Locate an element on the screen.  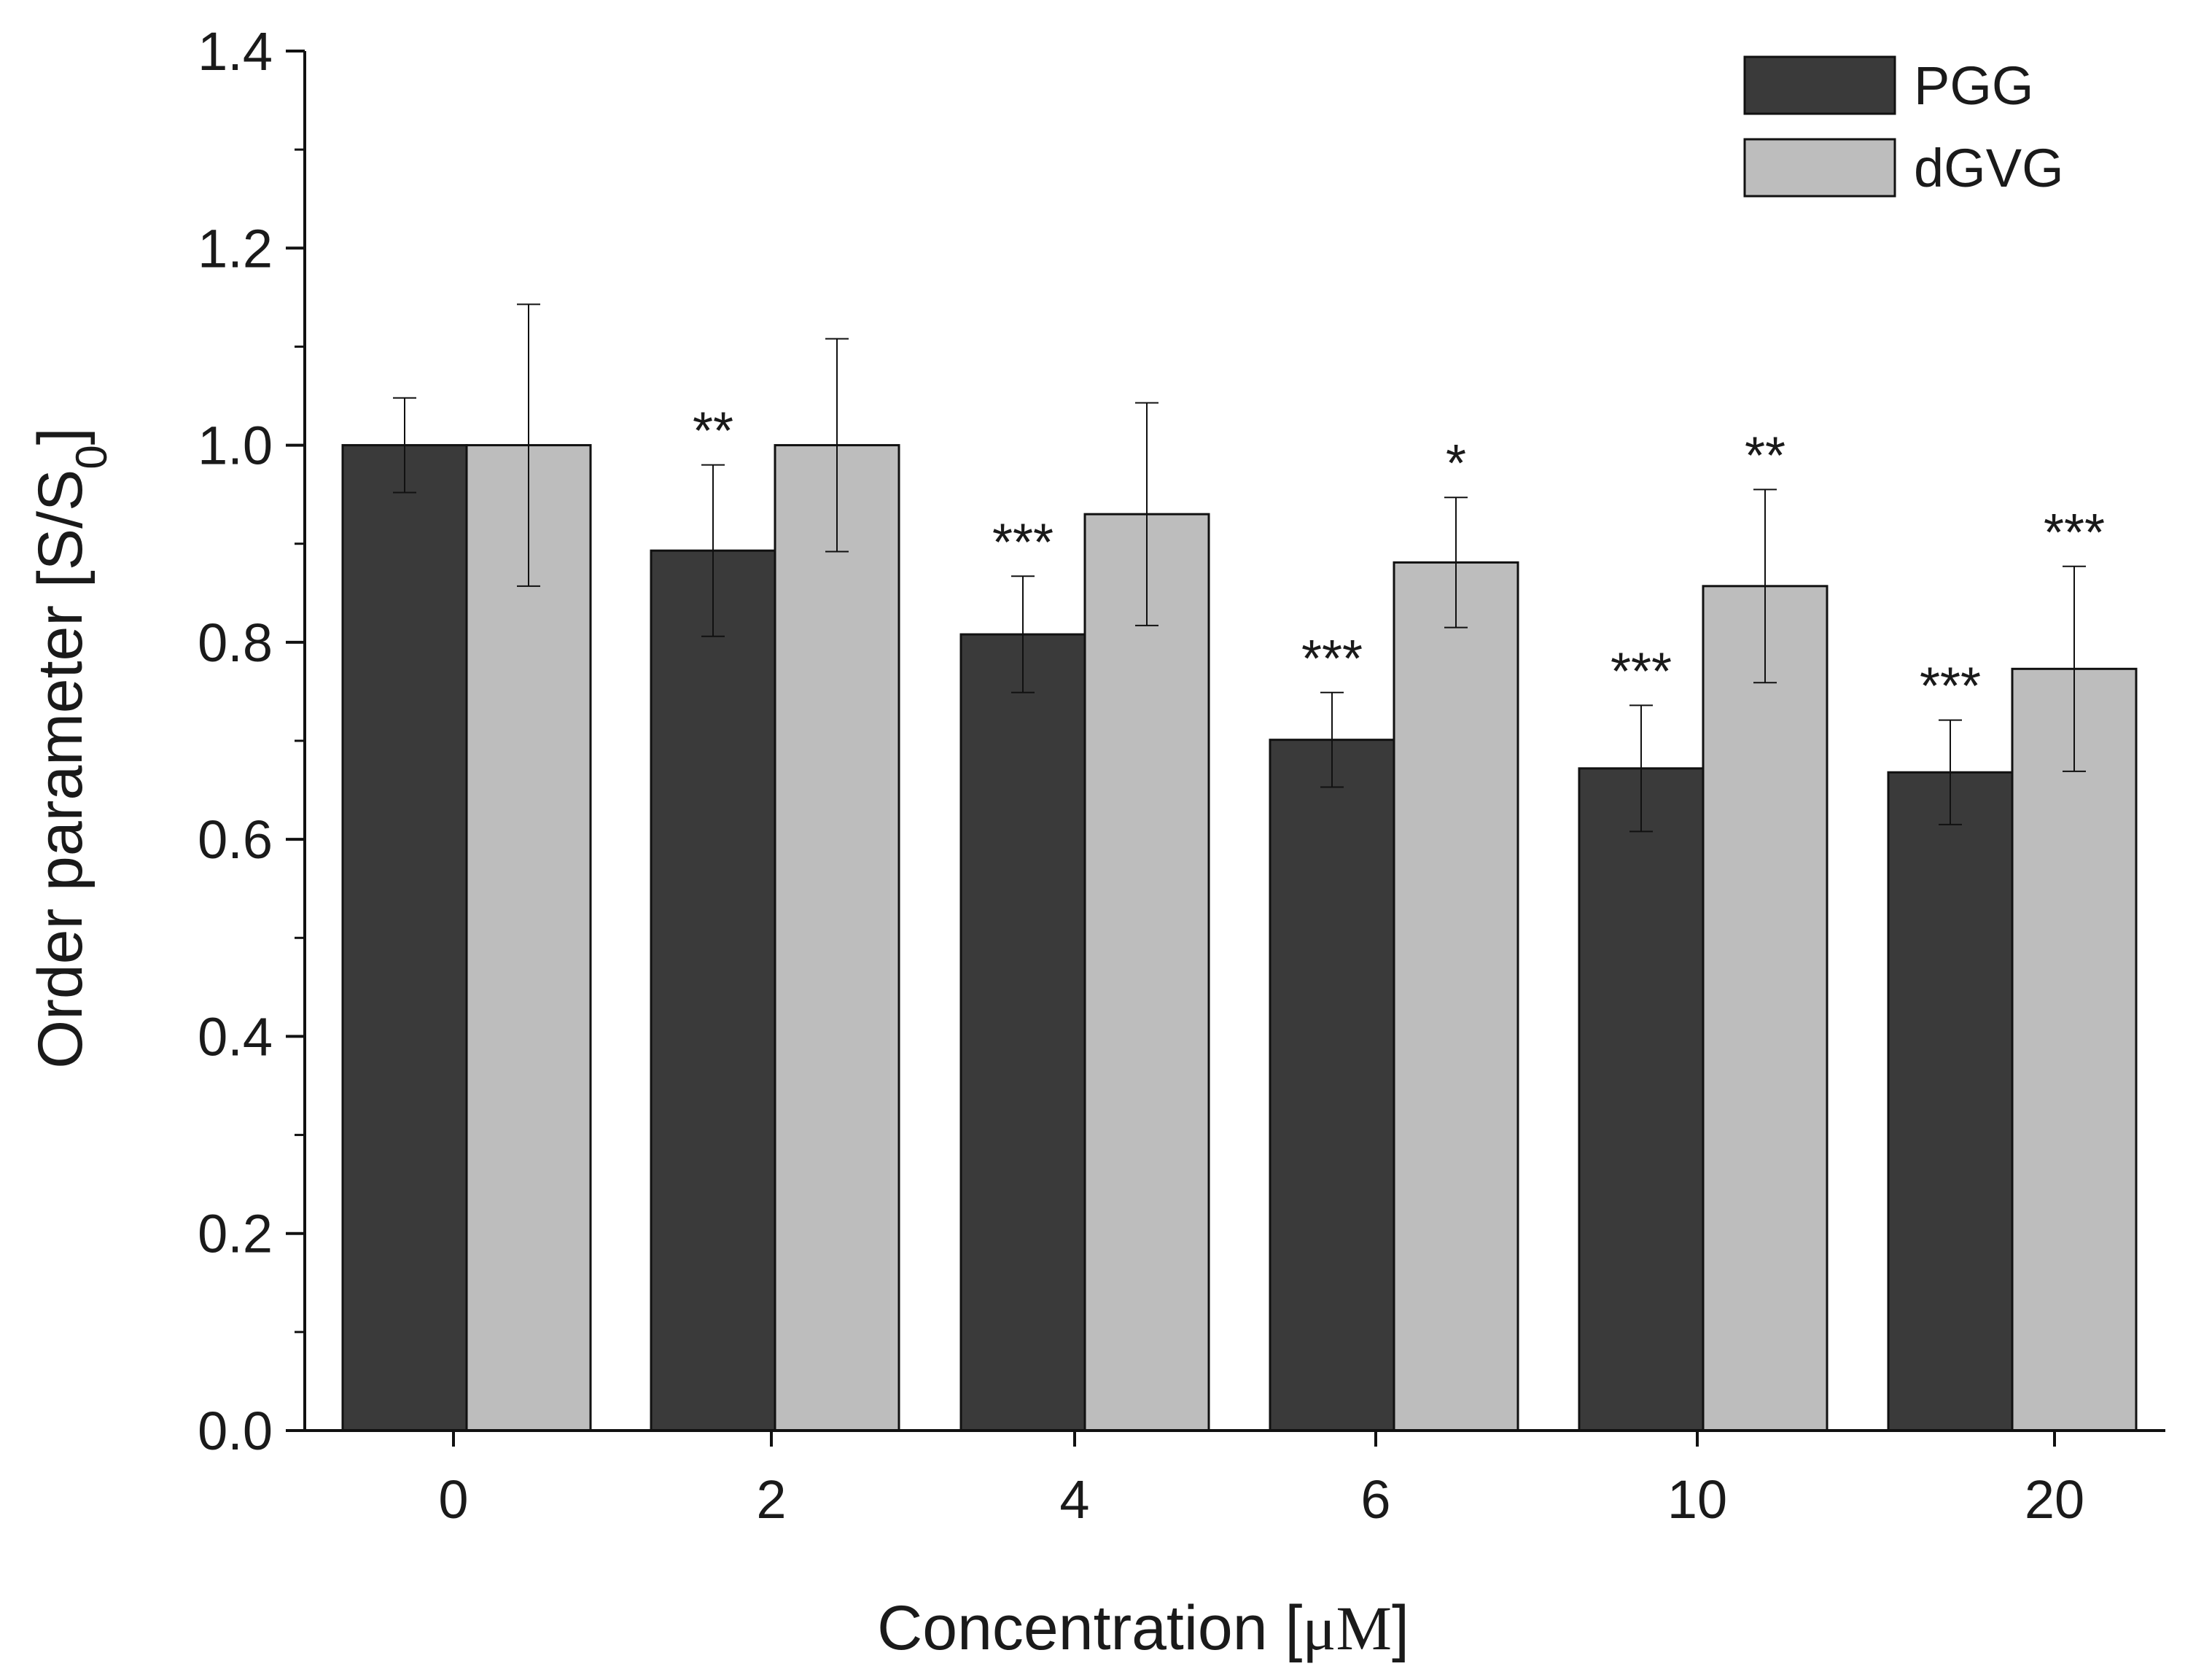
x-axis-title: Concentration [μM] is located at coordinates (1143, 1628).